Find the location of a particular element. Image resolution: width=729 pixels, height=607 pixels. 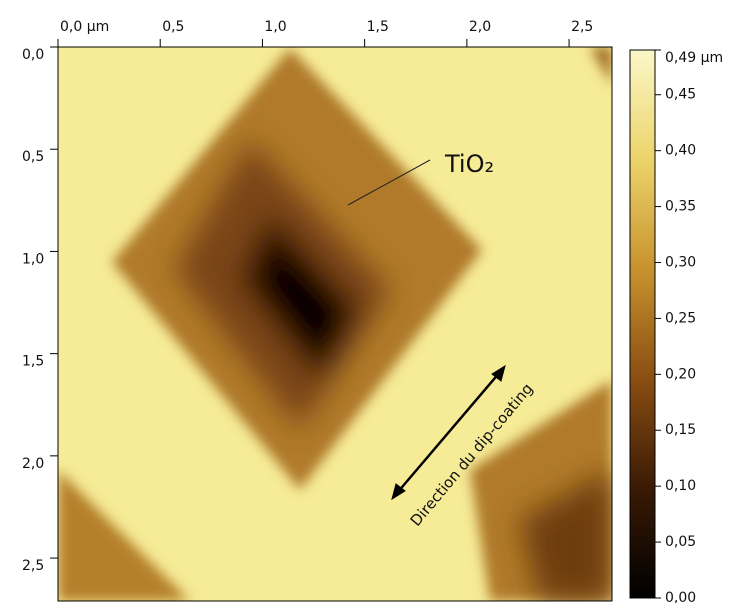

y-tick-label: 2,5 is located at coordinates (33, 566).